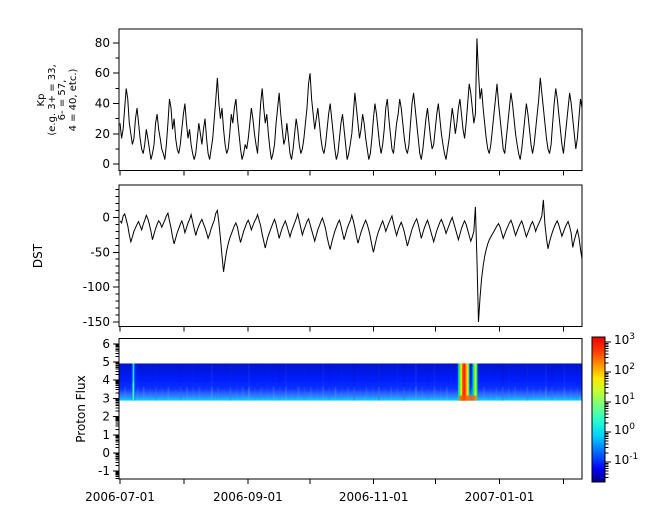 The width and height of the screenshot is (665, 523). Describe the element at coordinates (106, 417) in the screenshot. I see `y-tick-label: 2` at that location.